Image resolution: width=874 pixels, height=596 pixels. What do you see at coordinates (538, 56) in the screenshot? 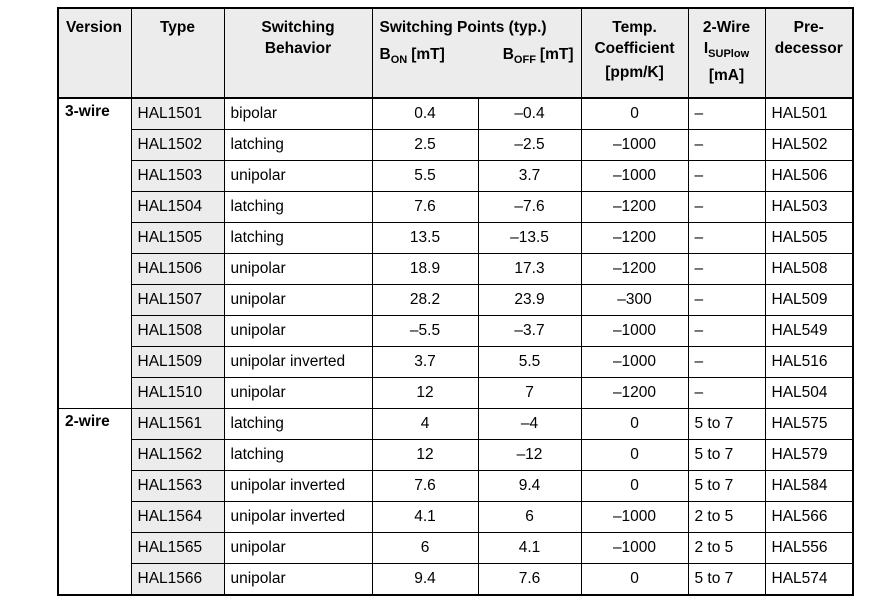
I see `header-b-off: BOFF [mT]` at bounding box center [538, 56].